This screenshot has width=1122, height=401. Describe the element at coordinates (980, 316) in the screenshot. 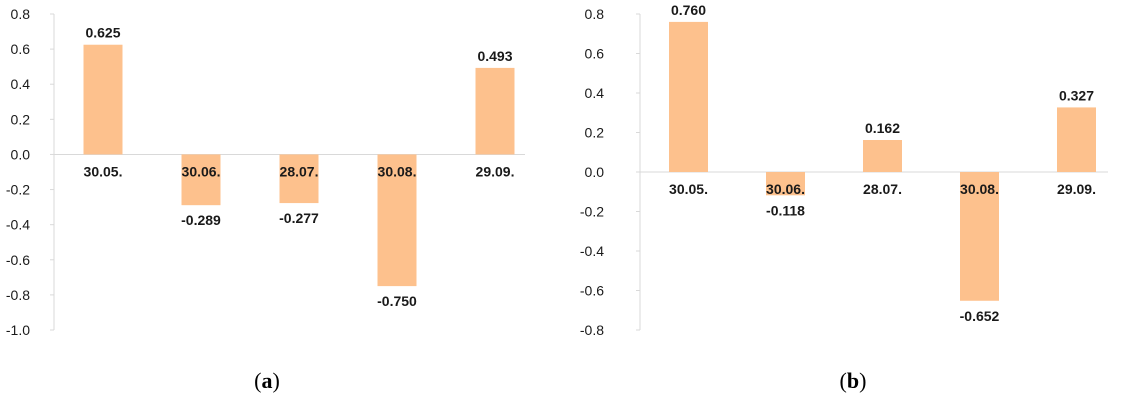

I see `data-label: -0.652` at that location.